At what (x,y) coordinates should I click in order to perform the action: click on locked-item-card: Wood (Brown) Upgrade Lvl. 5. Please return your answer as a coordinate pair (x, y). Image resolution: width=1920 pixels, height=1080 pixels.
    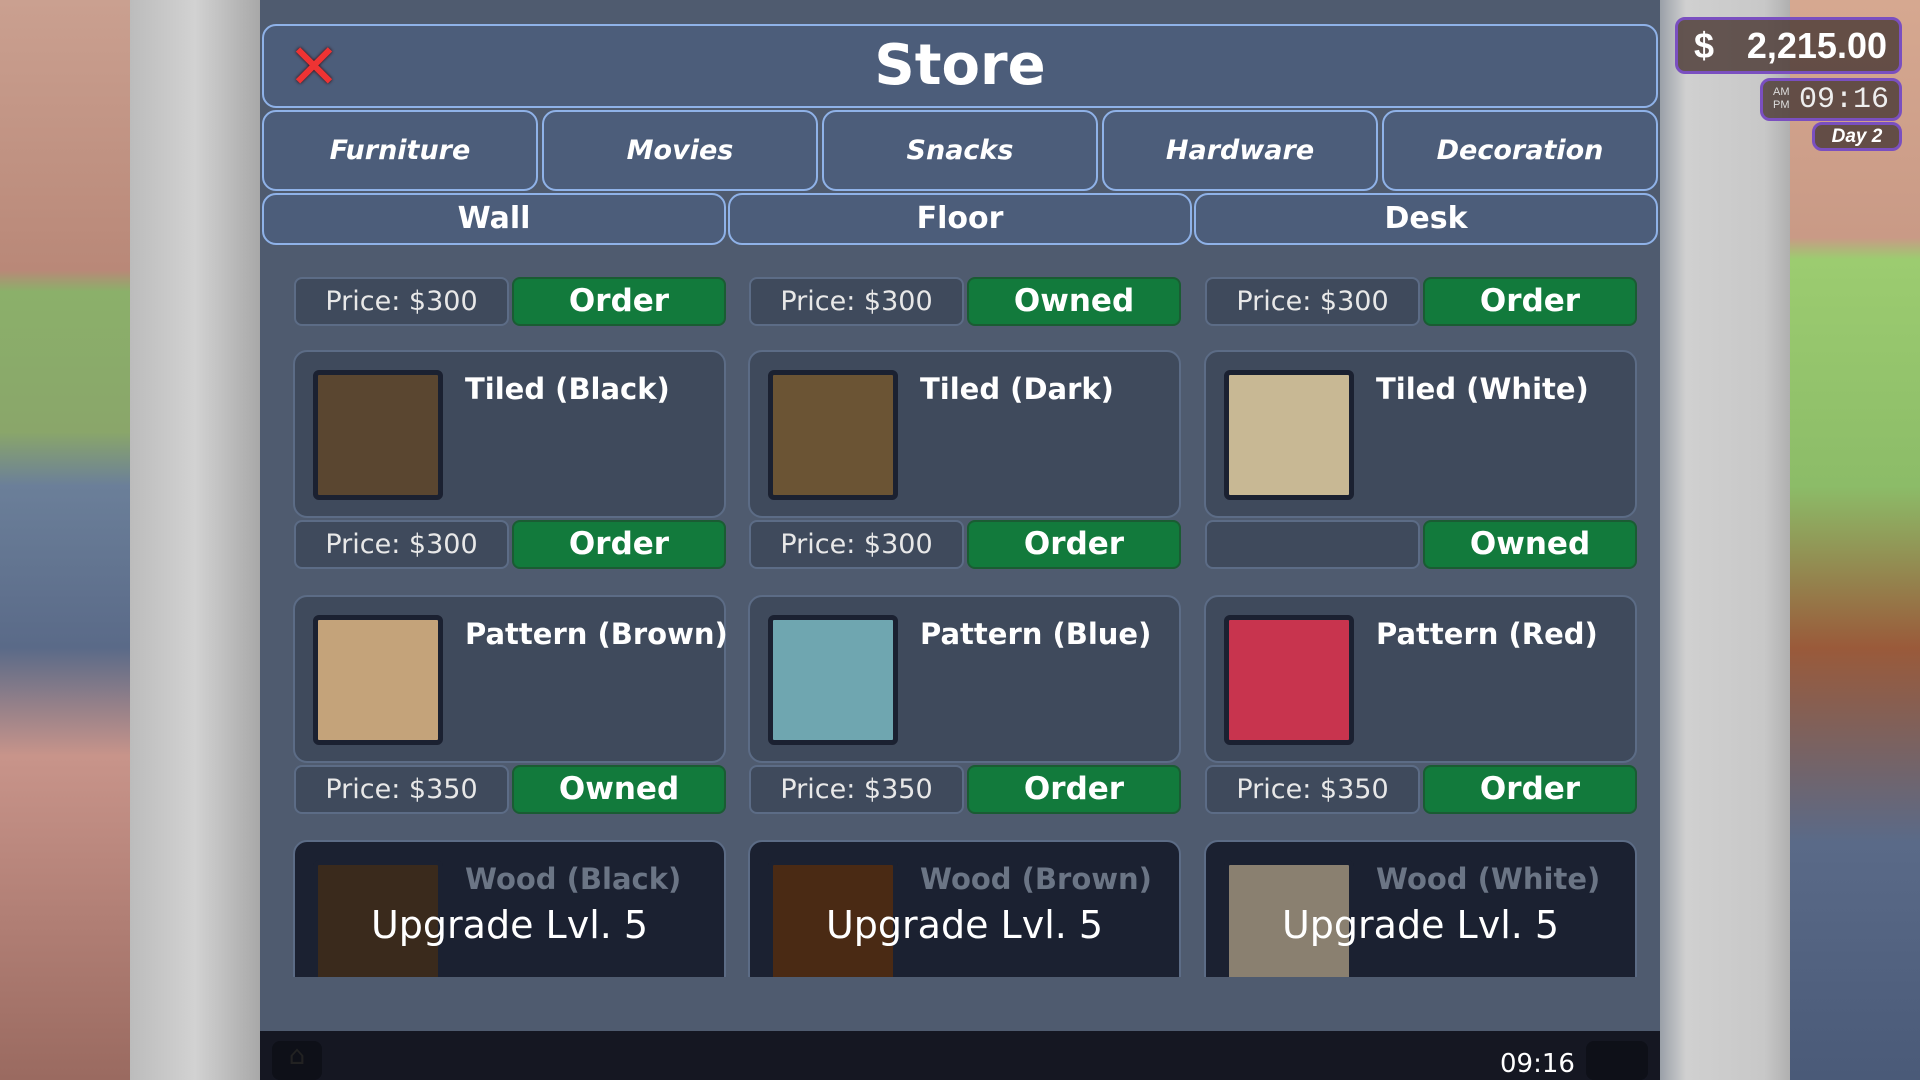
    Looking at the image, I should click on (964, 908).